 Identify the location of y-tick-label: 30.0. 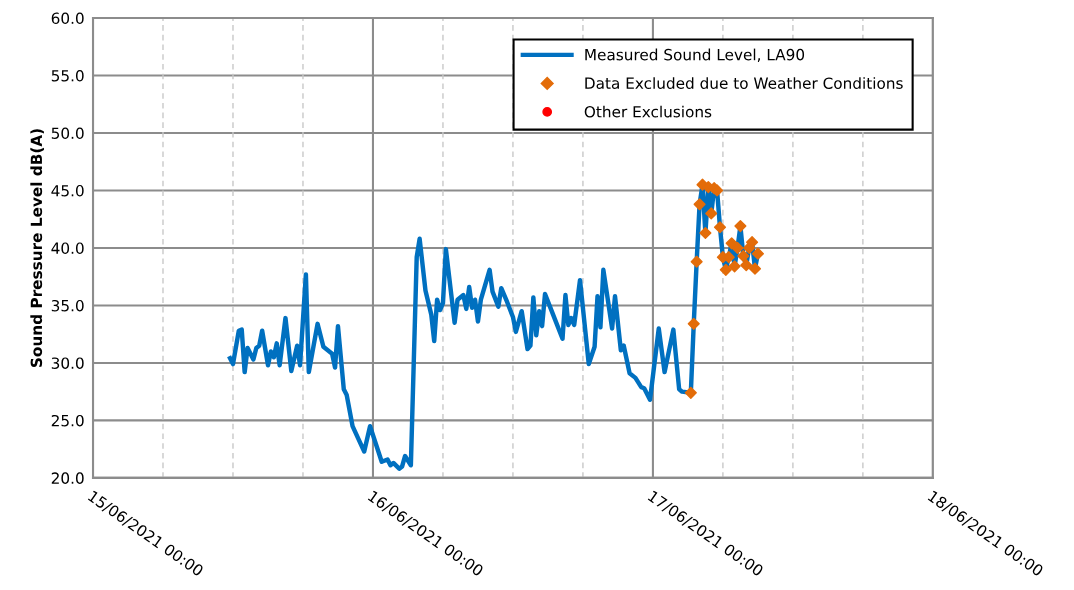
(67, 363).